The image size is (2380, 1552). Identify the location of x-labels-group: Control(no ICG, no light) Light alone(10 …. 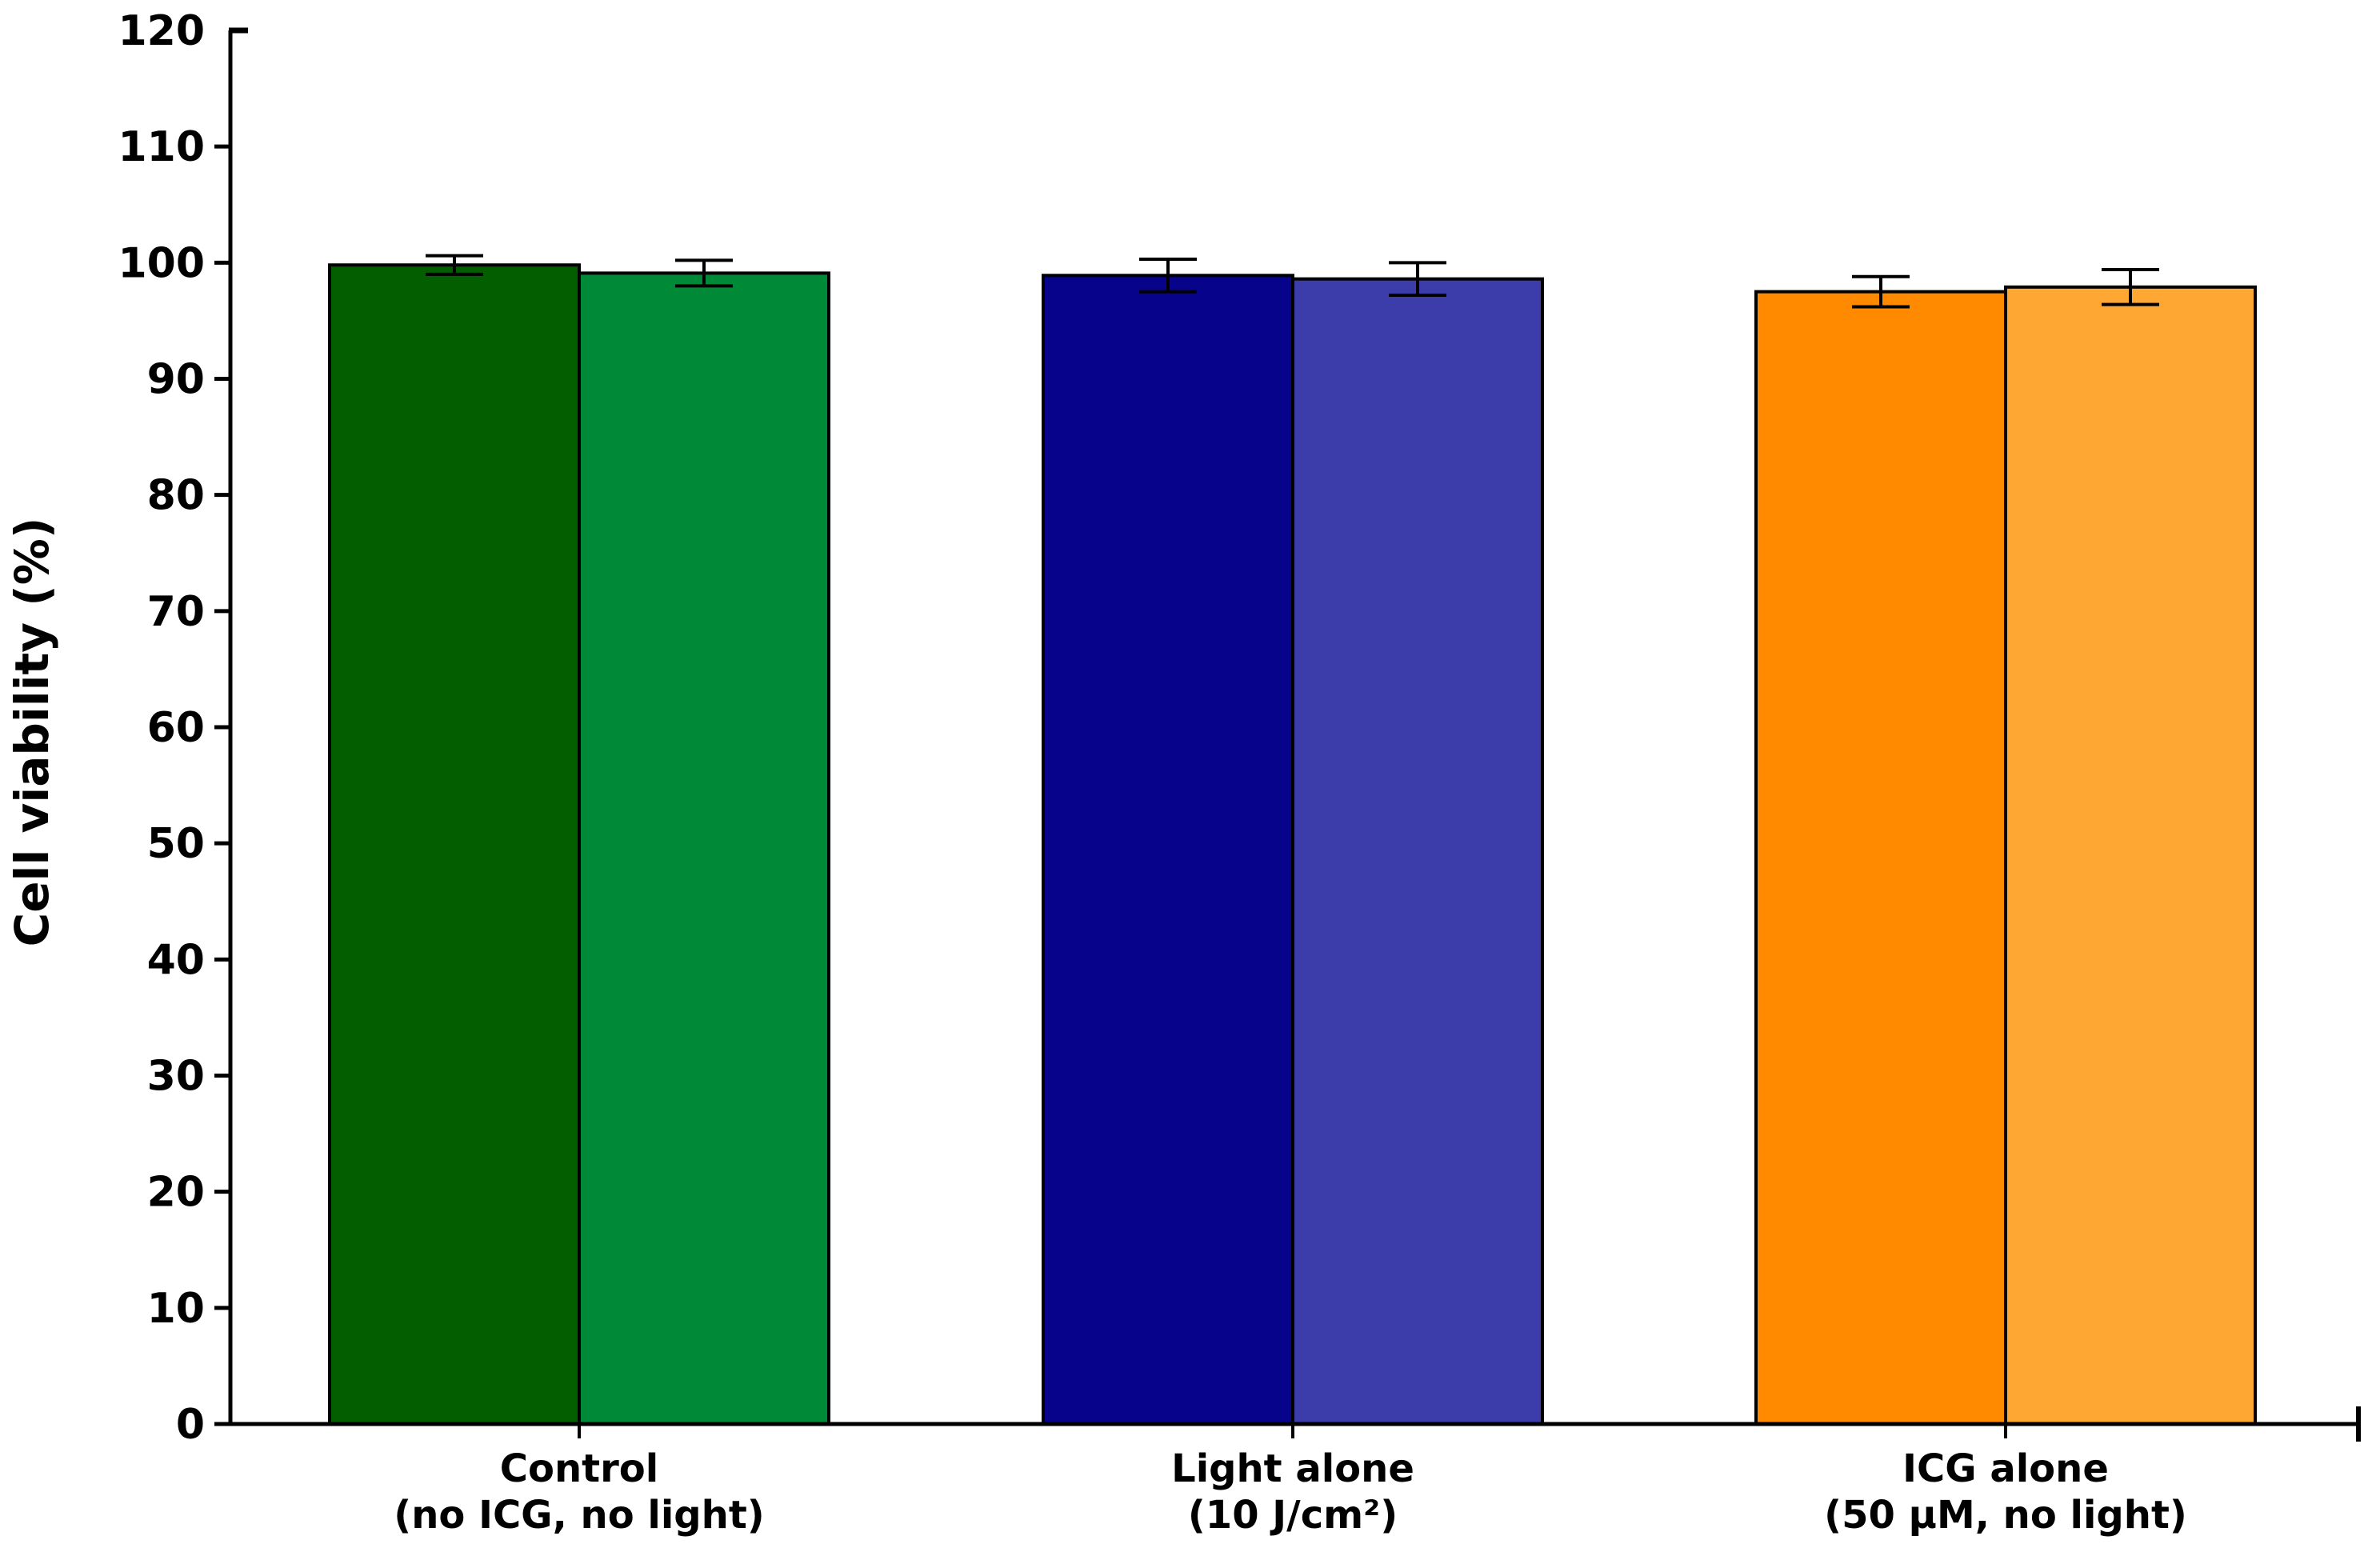
(1290, 1481).